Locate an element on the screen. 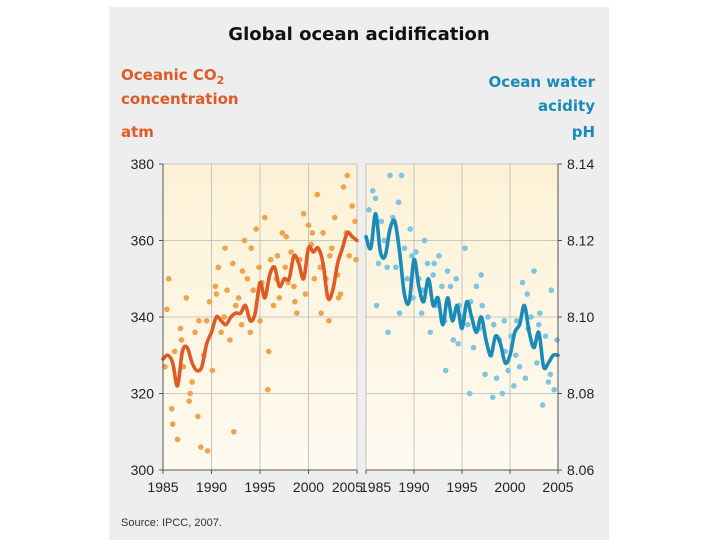 The height and width of the screenshot is (540, 720). co2-y-tick-label: 320 is located at coordinates (143, 394).